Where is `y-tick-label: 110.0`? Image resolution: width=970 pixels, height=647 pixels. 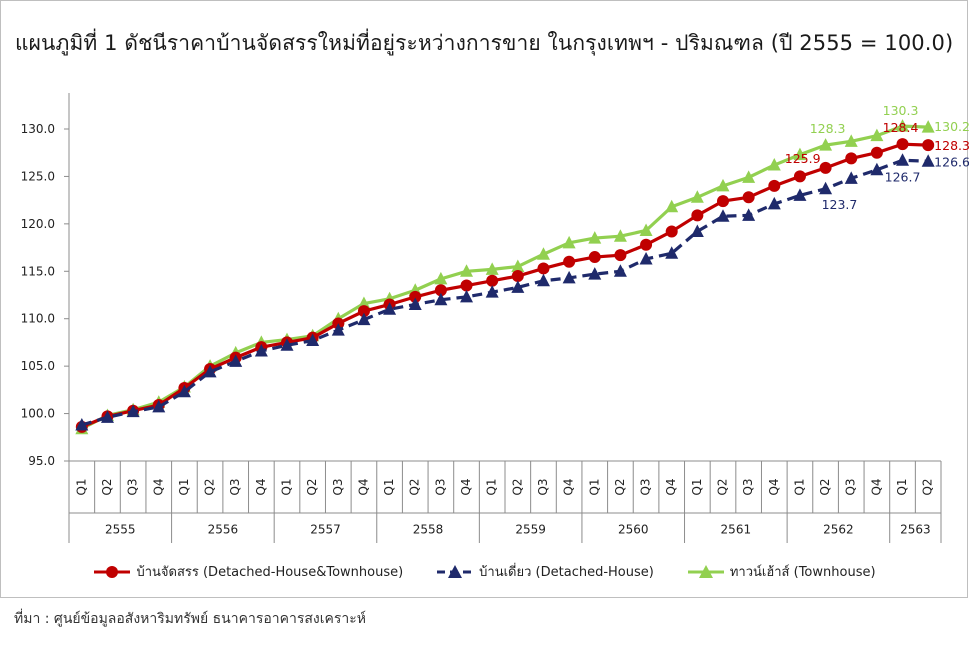
y-tick-label: 110.0 is located at coordinates (38, 319).